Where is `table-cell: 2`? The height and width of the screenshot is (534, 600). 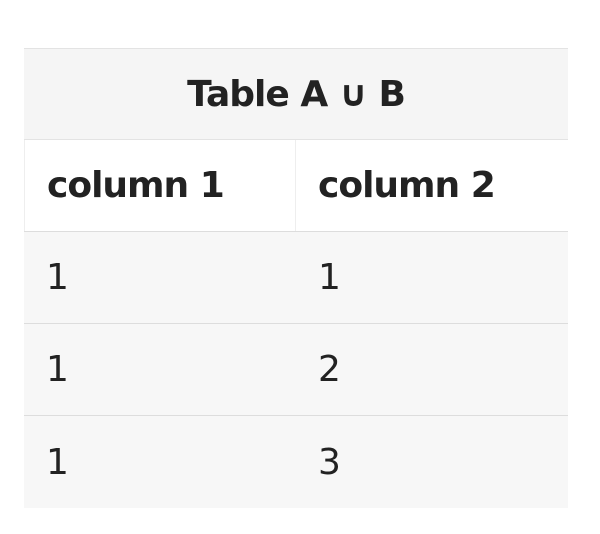
table-cell: 2 is located at coordinates (329, 369).